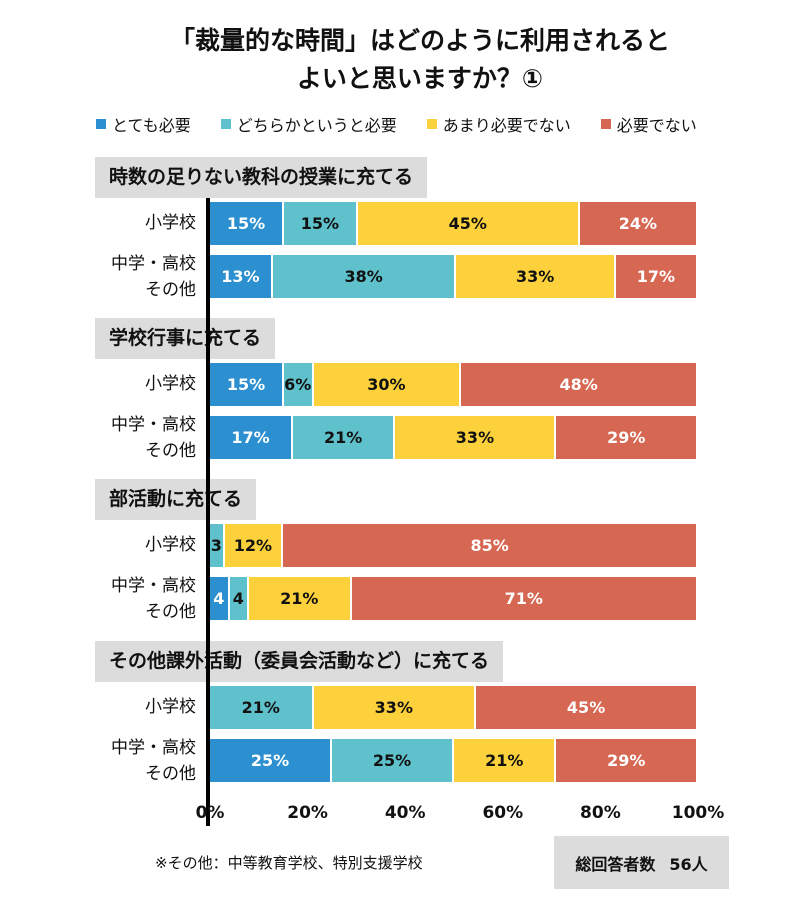 This screenshot has height=900, width=800. I want to click on legend-label: とても必要, so click(151, 125).